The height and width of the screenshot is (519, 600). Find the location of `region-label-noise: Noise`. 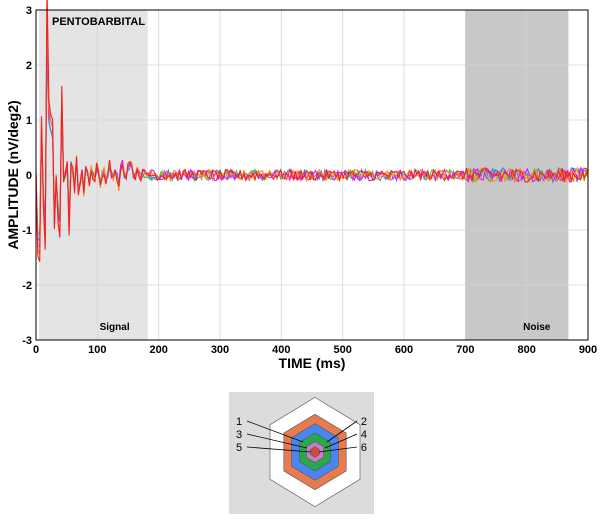

region-label-noise: Noise is located at coordinates (537, 327).